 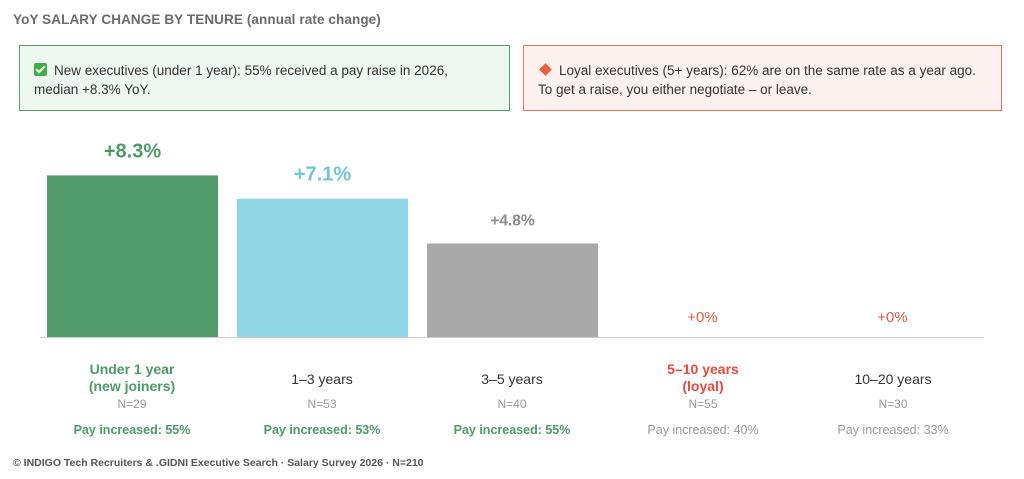 What do you see at coordinates (322, 379) in the screenshot?
I see `category-label: 1–3 years` at bounding box center [322, 379].